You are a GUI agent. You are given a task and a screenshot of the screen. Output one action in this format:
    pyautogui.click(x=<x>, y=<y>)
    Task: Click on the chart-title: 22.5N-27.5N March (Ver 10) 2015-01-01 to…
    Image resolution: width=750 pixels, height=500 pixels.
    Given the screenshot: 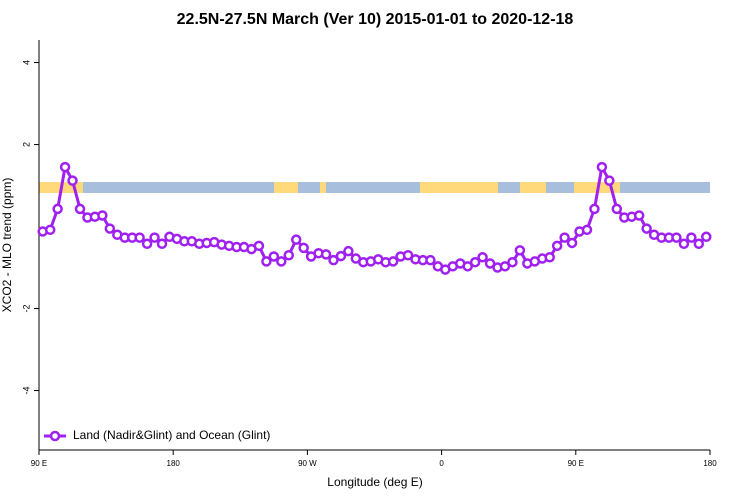 What is the action you would take?
    pyautogui.click(x=375, y=19)
    